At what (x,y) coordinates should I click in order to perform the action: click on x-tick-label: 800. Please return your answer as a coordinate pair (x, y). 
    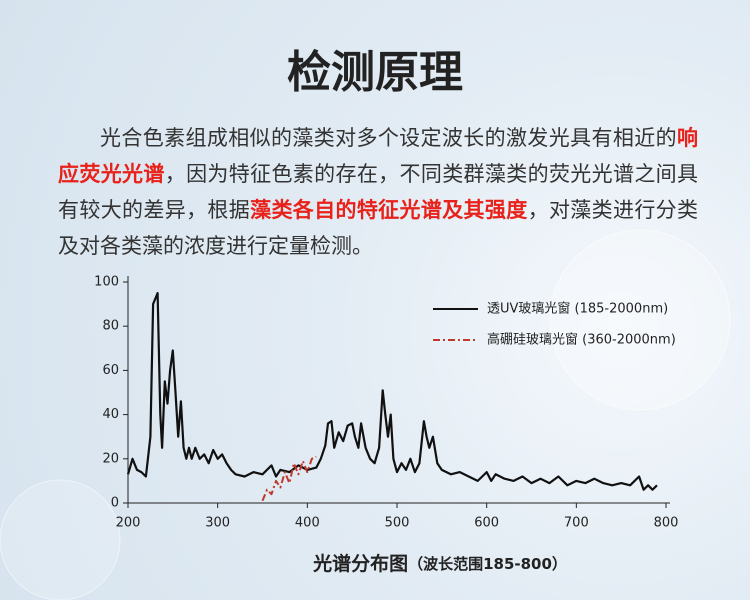
    Looking at the image, I should click on (666, 523).